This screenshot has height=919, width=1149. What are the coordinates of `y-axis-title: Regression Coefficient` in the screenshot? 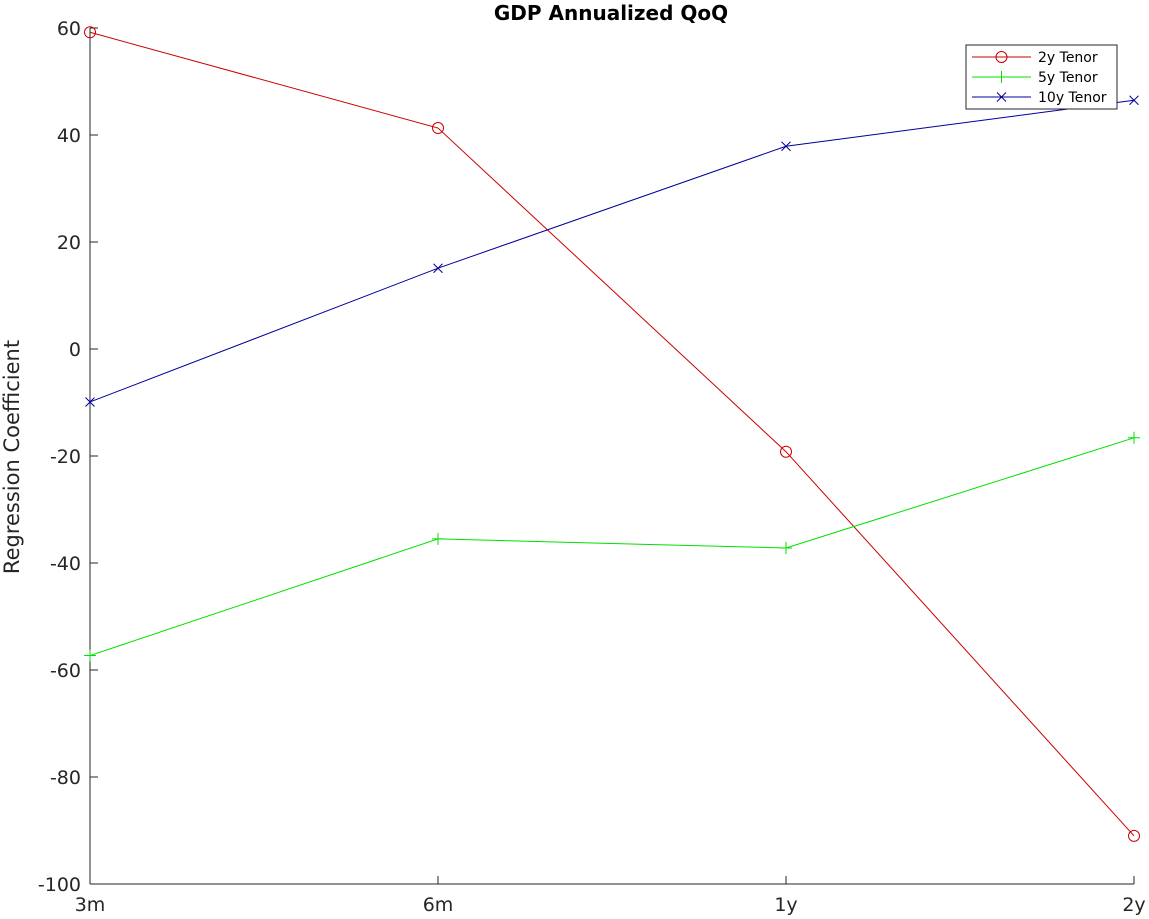 It's located at (12, 457).